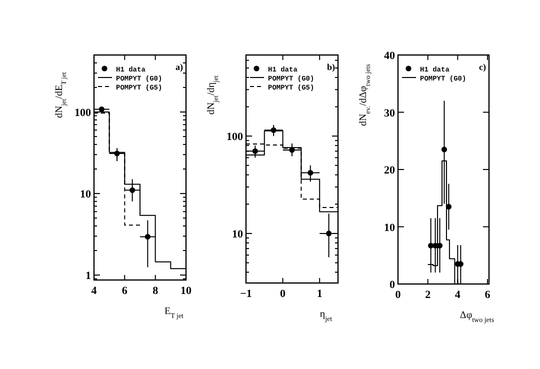  Describe the element at coordinates (326, 316) in the screenshot. I see `x-axis-title: η$_{jet}$` at that location.